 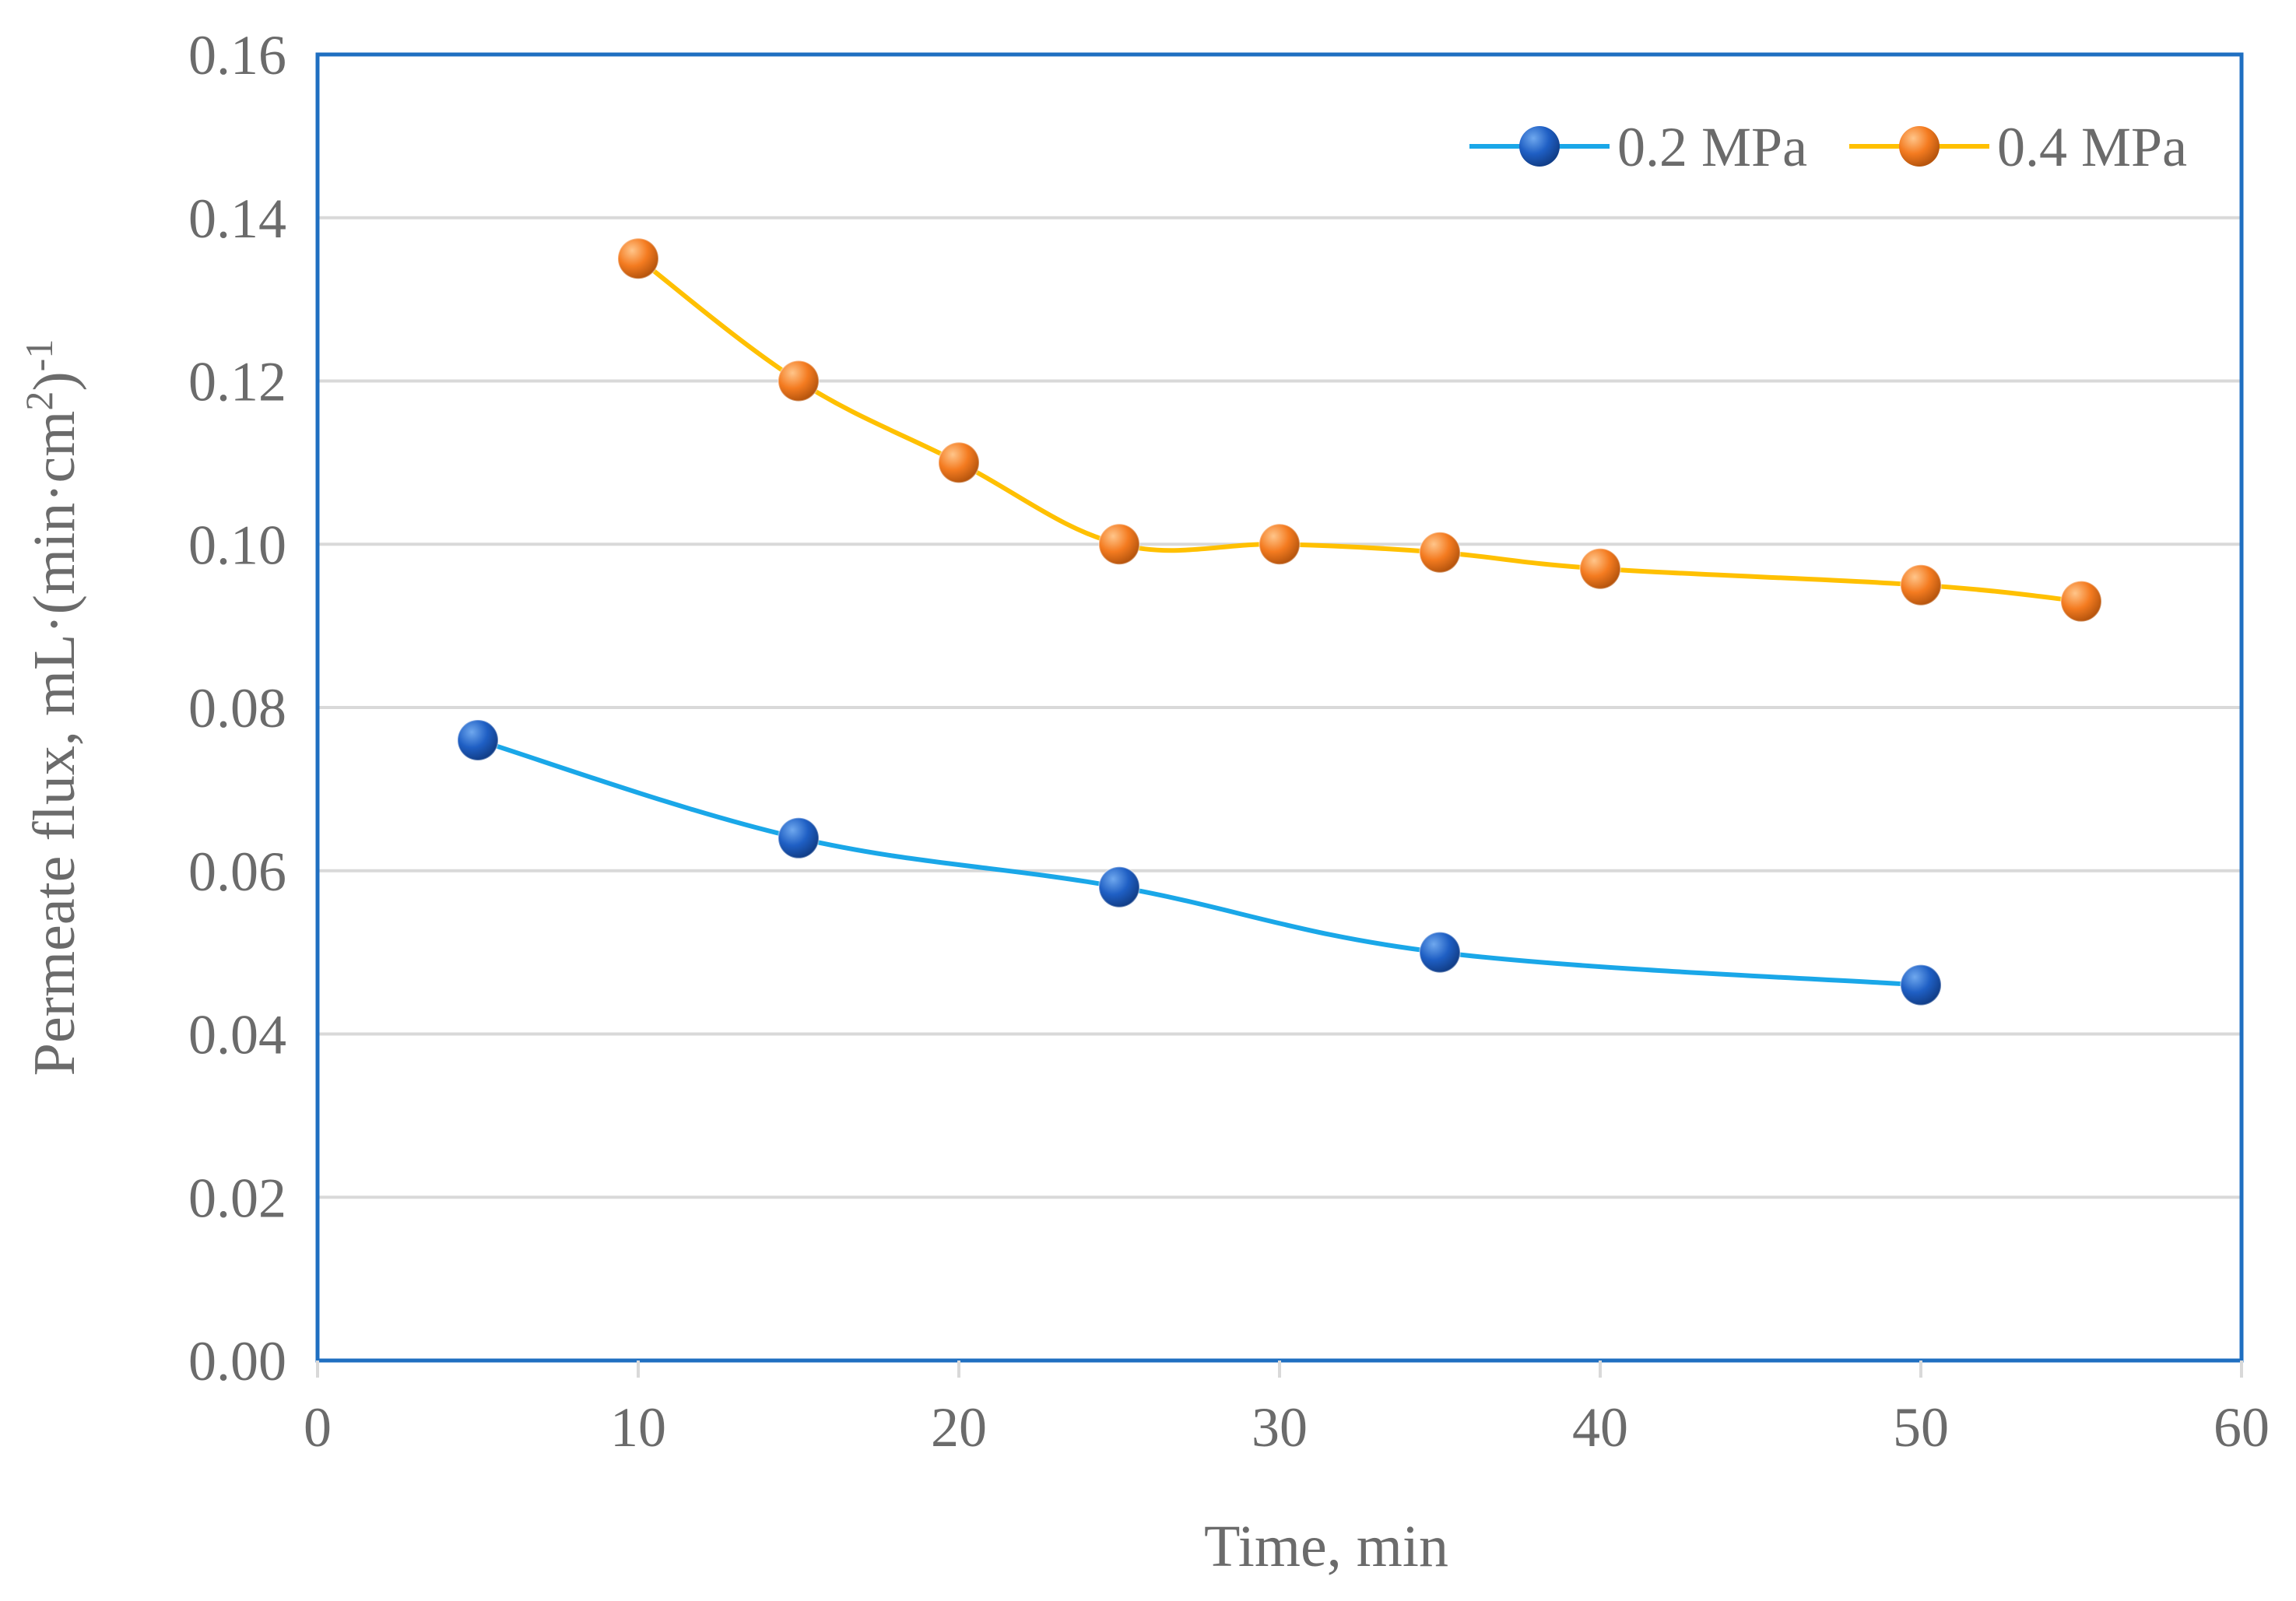 I want to click on y-axis-ticks: 0.00 0.02 0.04 0.06 0.08 0.10 0.12 0.14 0.16, so click(x=237, y=708).